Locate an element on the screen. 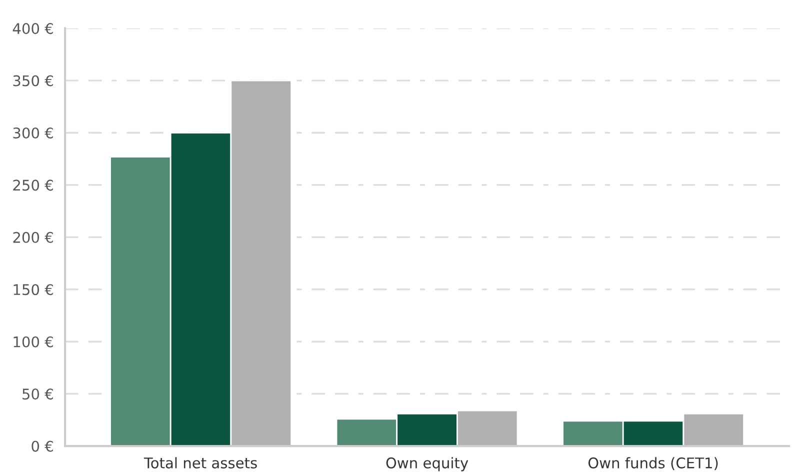 The image size is (793, 472). y-tick-label: 300 € is located at coordinates (33, 132).